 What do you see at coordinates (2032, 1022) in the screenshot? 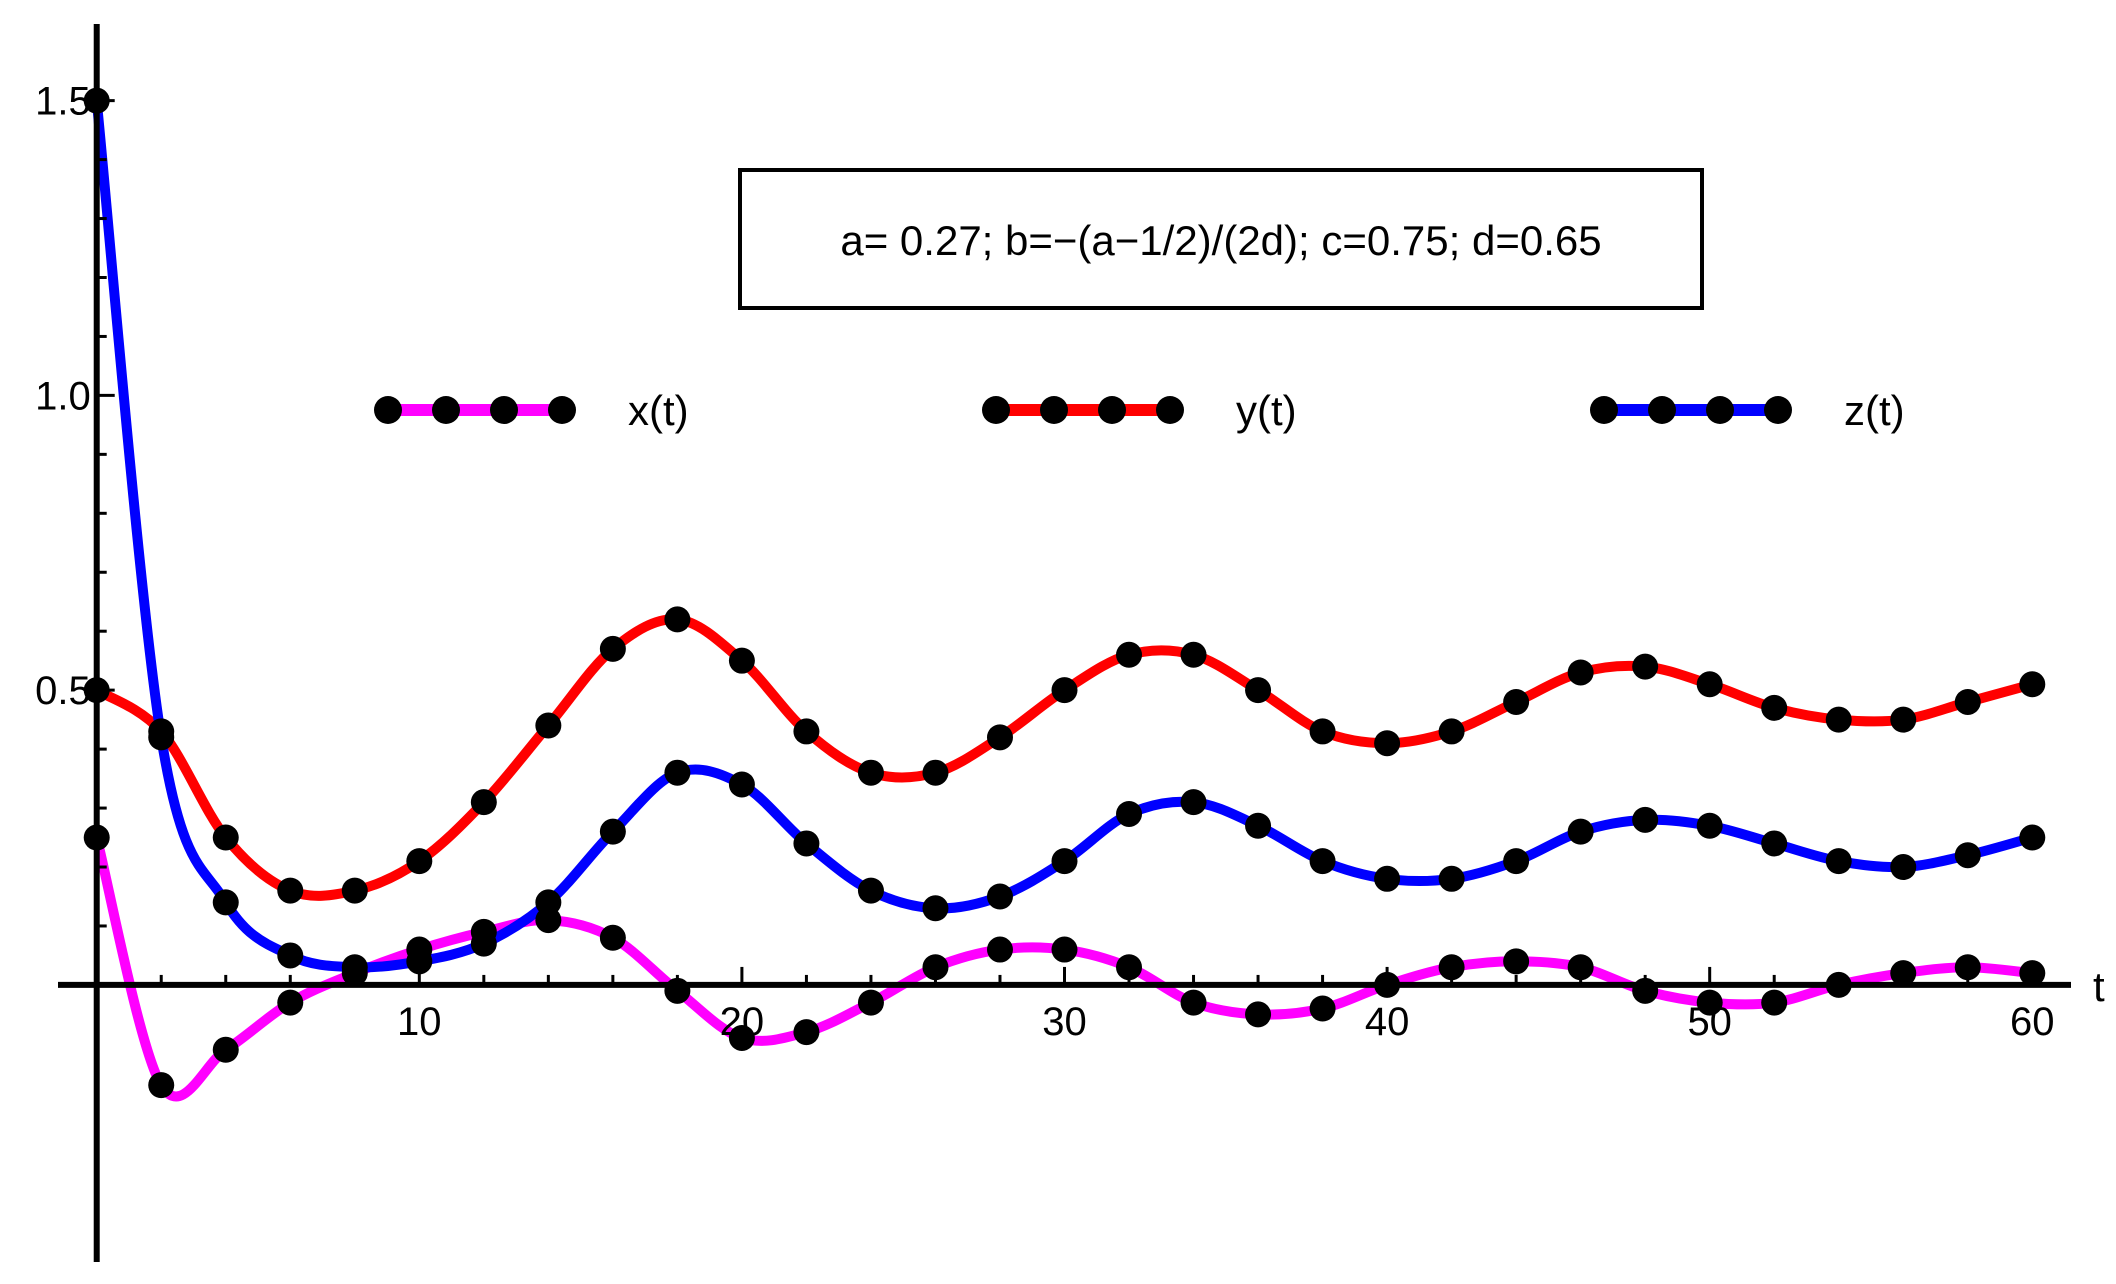
I see `x-tick-label: 60` at bounding box center [2032, 1022].